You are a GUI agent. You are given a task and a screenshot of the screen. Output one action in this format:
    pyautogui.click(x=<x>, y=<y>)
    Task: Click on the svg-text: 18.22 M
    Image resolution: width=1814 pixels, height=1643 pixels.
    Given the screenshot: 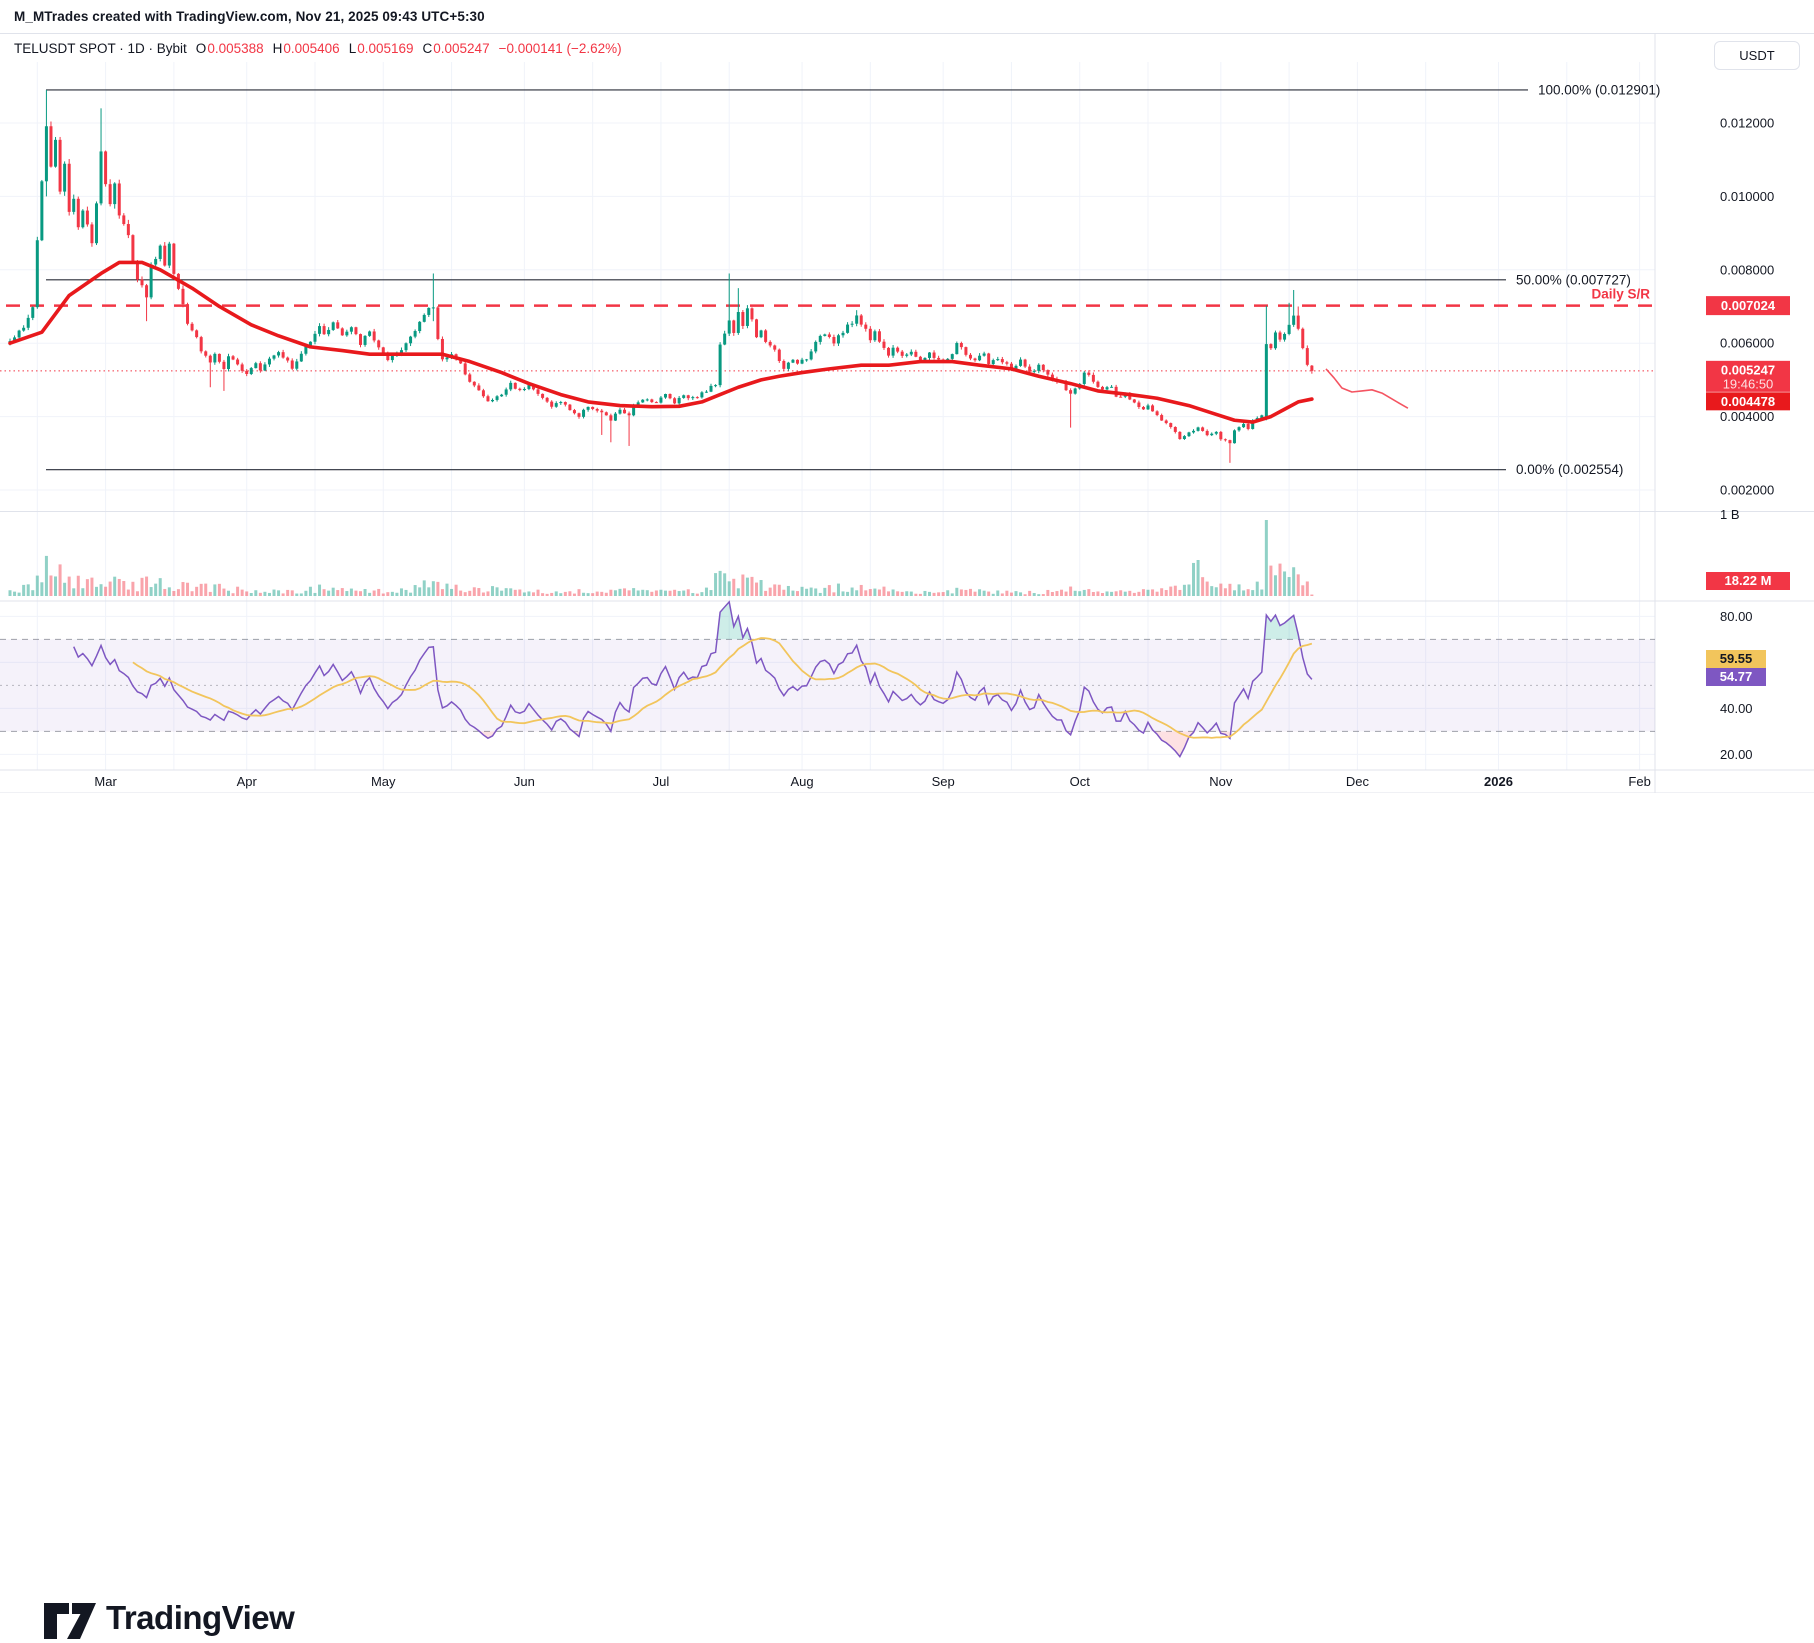 What is the action you would take?
    pyautogui.click(x=1748, y=580)
    